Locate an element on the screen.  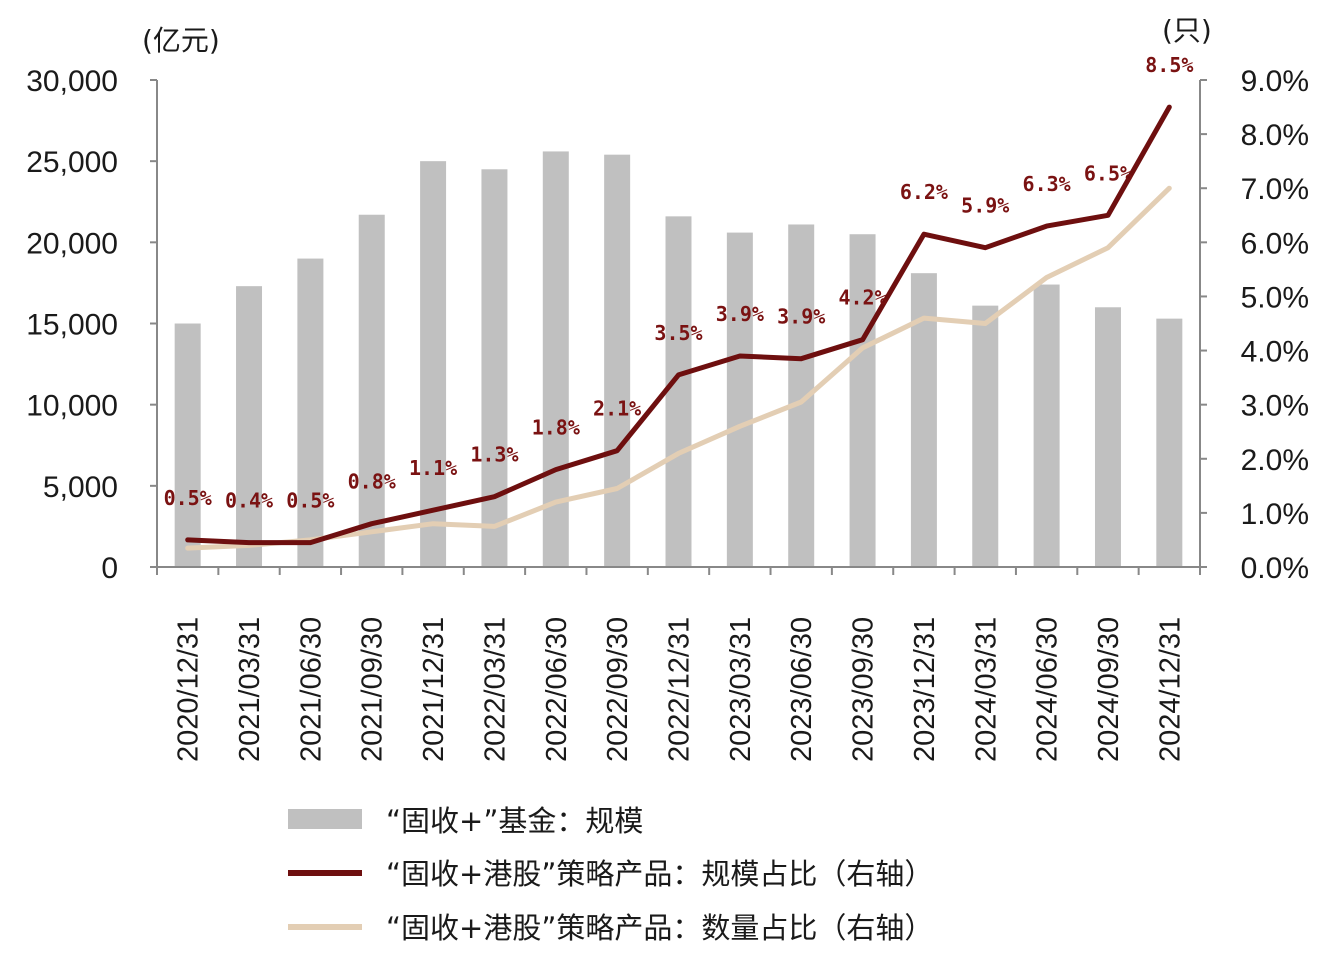
x-tick-label: 2023/09/30 is located at coordinates (864, 689).